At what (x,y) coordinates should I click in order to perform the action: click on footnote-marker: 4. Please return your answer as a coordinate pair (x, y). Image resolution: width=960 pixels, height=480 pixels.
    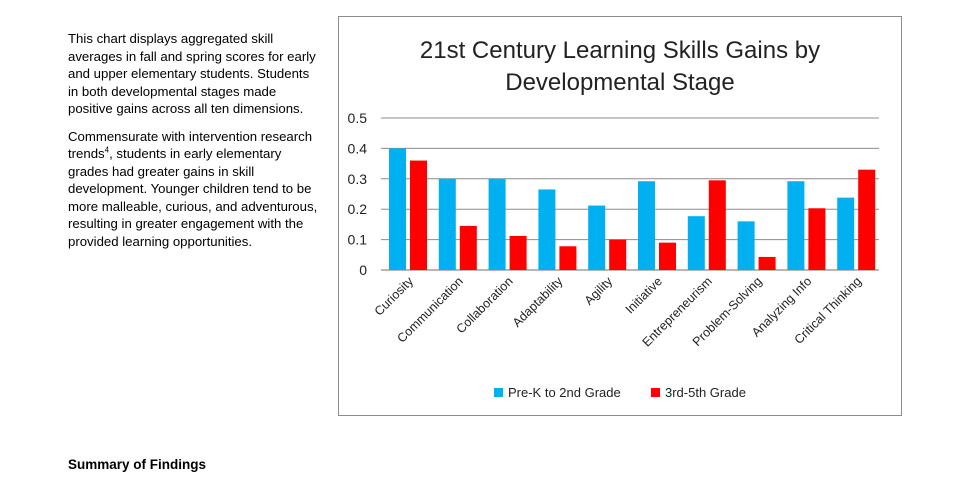
    Looking at the image, I should click on (107, 150).